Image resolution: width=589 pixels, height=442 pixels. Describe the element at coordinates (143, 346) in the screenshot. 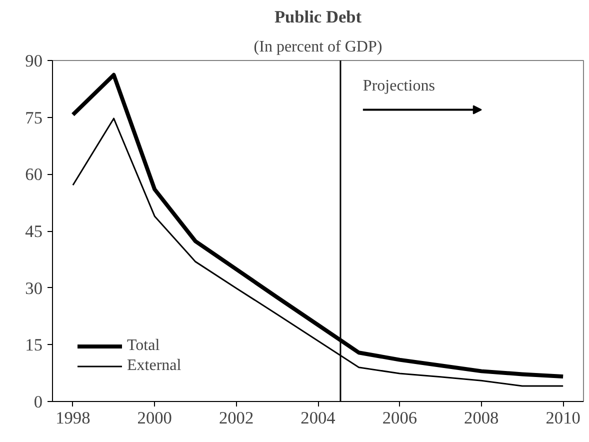

I see `legend-label: Total` at that location.